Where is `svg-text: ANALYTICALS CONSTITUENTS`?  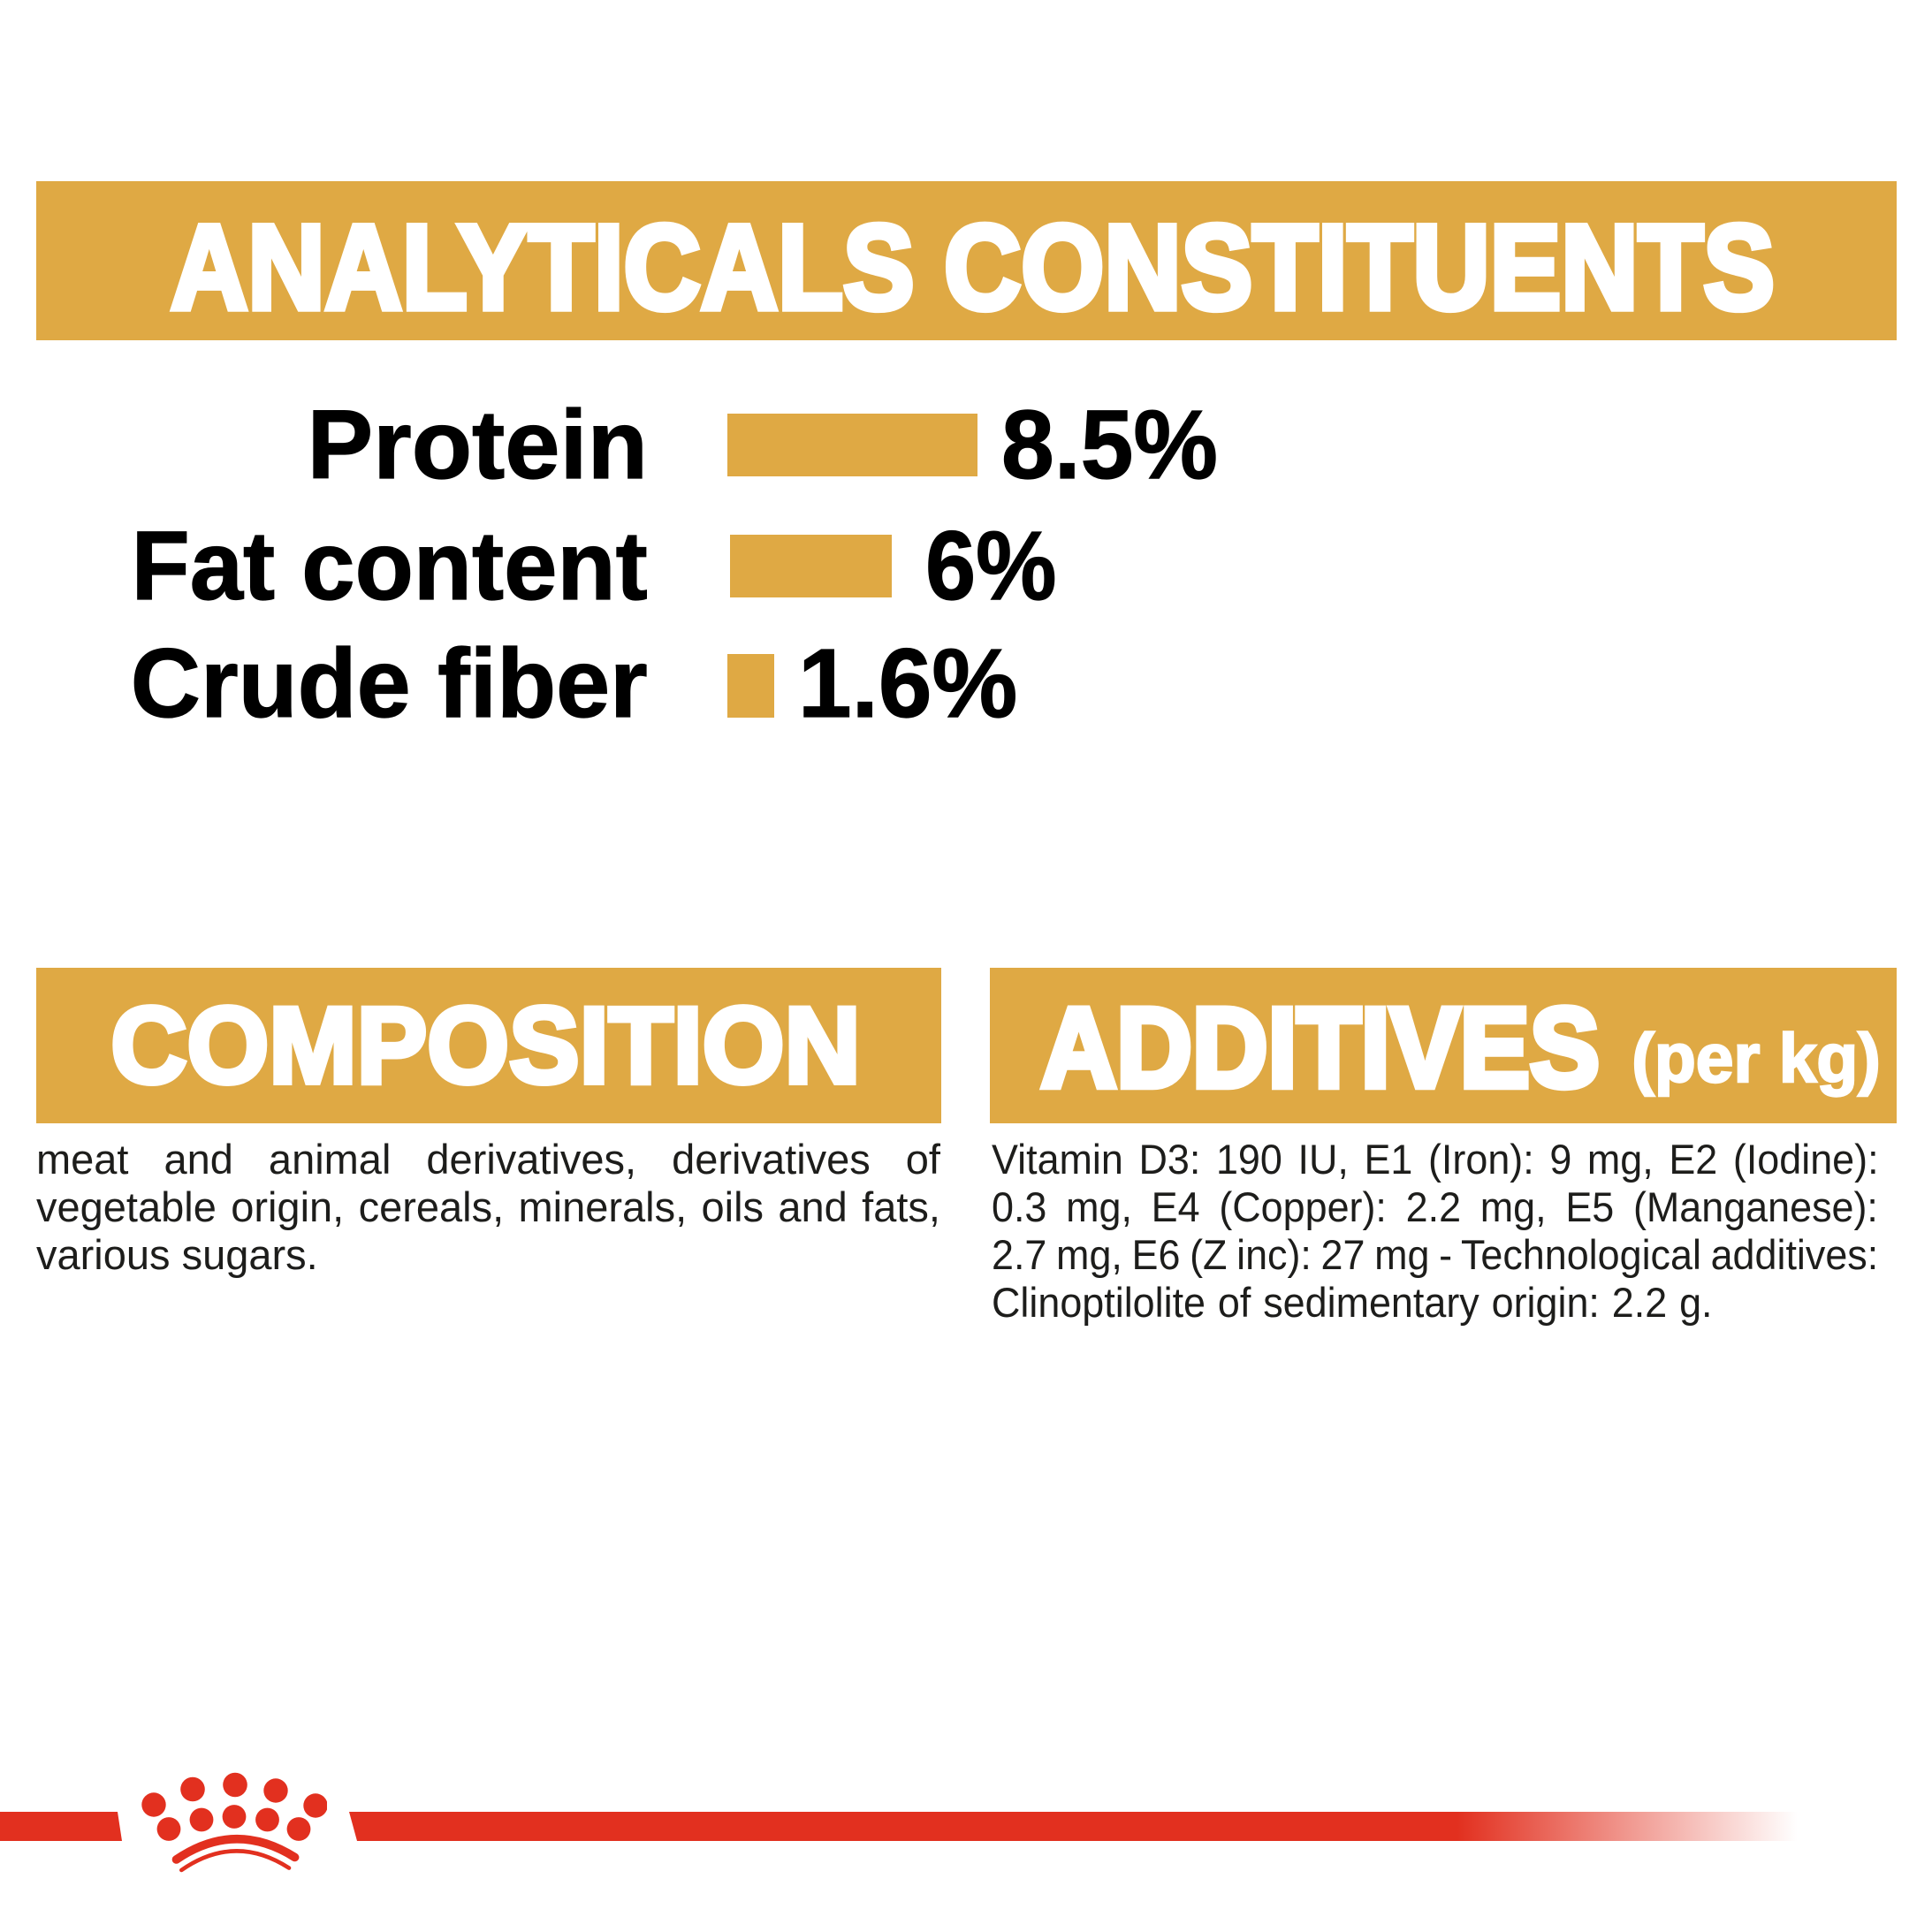
svg-text: ANALYTICALS CONSTITUENTS is located at coordinates (973, 268).